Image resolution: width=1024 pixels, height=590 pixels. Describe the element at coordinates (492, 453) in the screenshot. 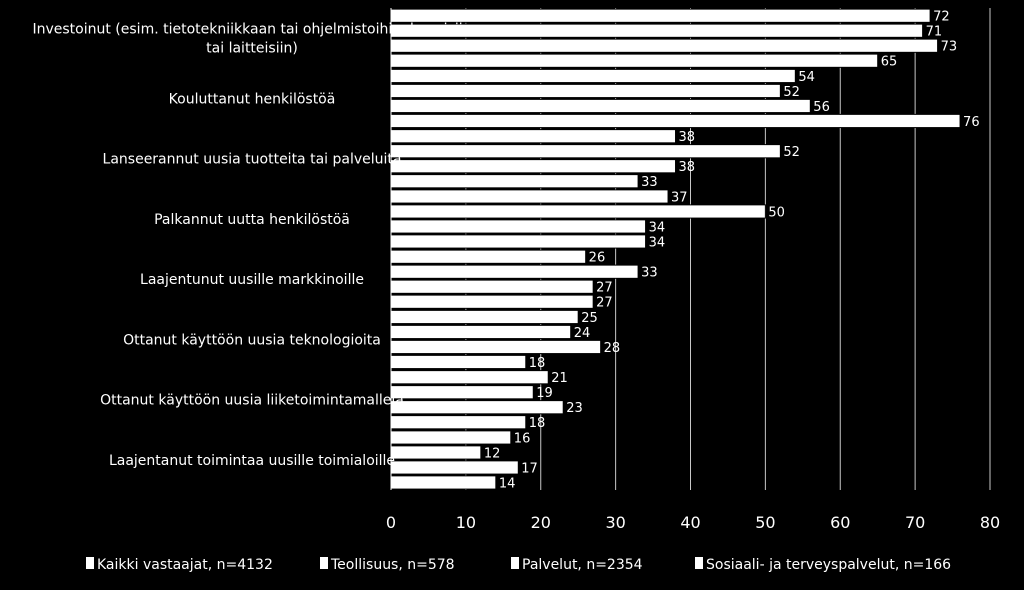

I see `data-label: 12` at that location.